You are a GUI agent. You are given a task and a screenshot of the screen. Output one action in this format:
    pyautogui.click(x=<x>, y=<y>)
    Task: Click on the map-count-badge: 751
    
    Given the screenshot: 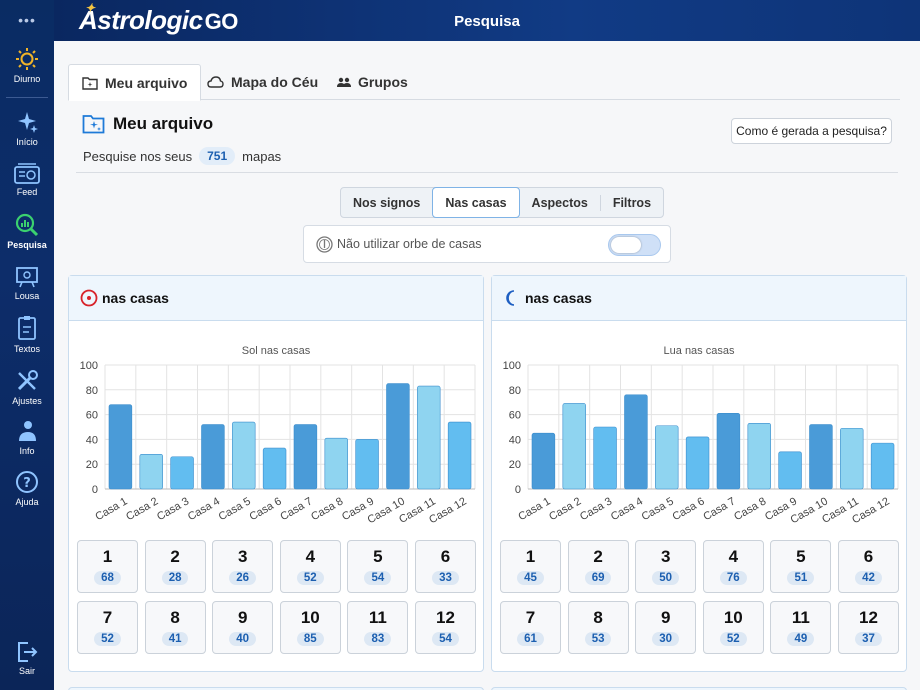 What is the action you would take?
    pyautogui.click(x=217, y=156)
    